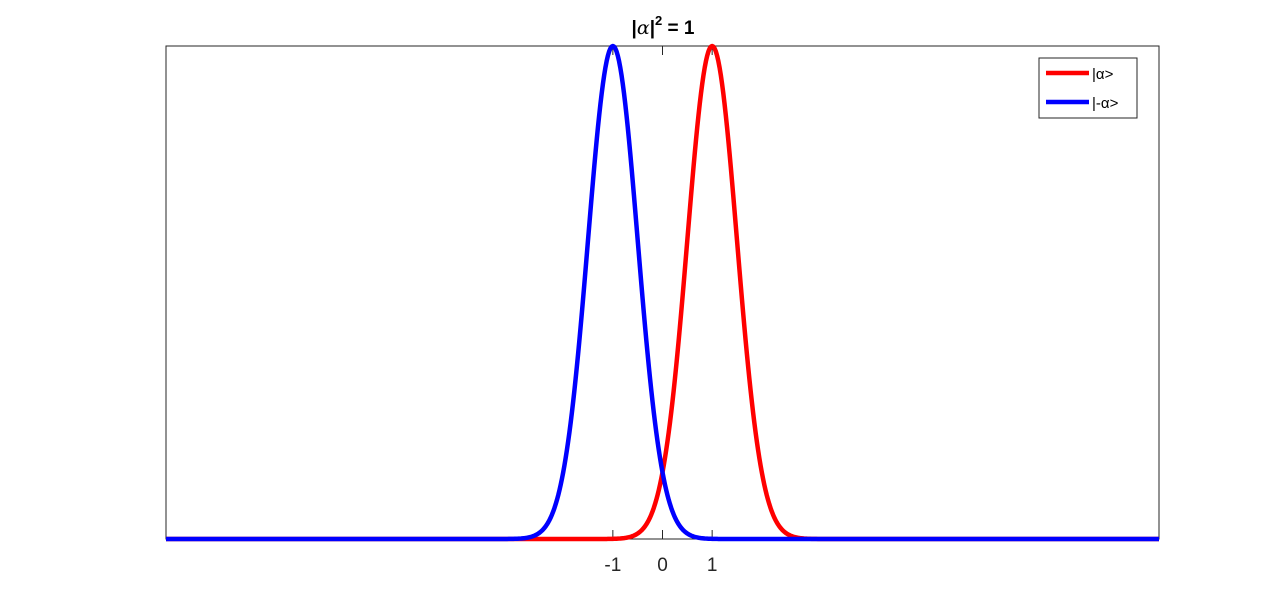 This screenshot has width=1280, height=606. What do you see at coordinates (712, 565) in the screenshot?
I see `x-tick-label: 1` at bounding box center [712, 565].